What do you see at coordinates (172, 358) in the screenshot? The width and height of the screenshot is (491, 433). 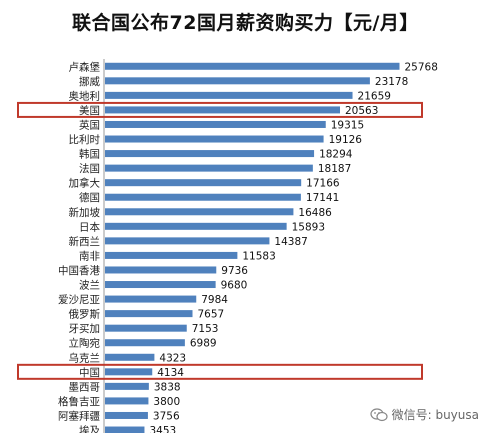 I see `data-label: 4323` at bounding box center [172, 358].